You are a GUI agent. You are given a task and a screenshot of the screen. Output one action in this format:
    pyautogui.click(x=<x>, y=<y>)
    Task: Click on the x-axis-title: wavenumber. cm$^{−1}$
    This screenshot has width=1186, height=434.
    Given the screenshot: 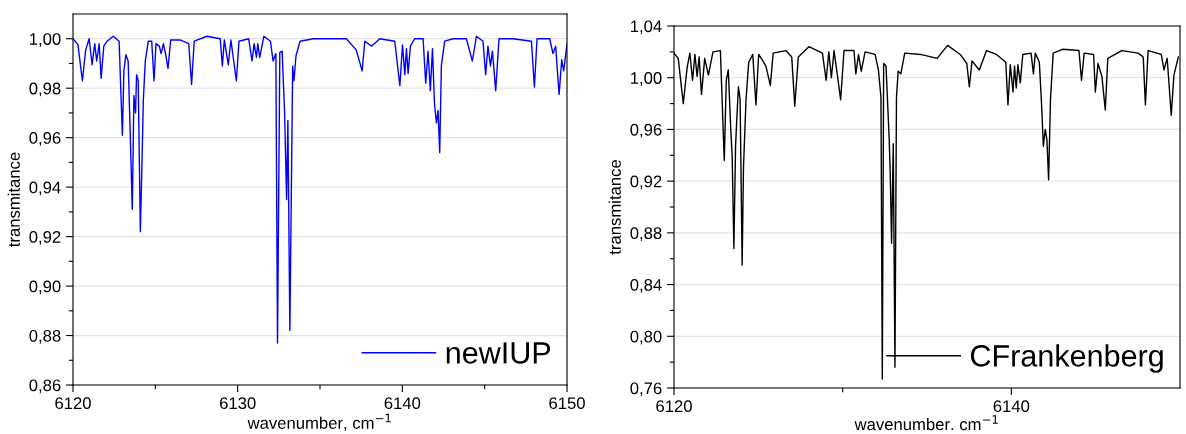 What is the action you would take?
    pyautogui.click(x=926, y=423)
    